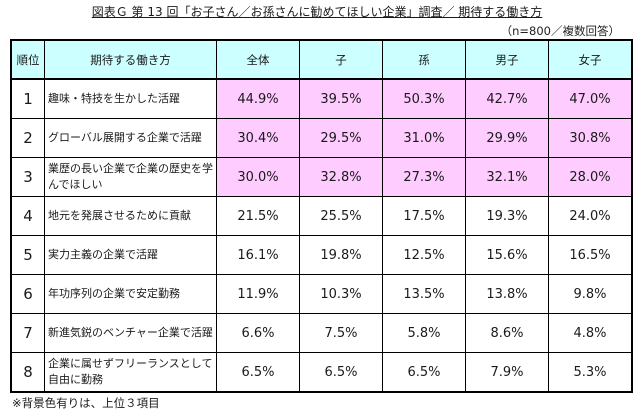 The image size is (634, 420). Describe the element at coordinates (507, 372) in the screenshot. I see `value-cell: 7.9%` at that location.